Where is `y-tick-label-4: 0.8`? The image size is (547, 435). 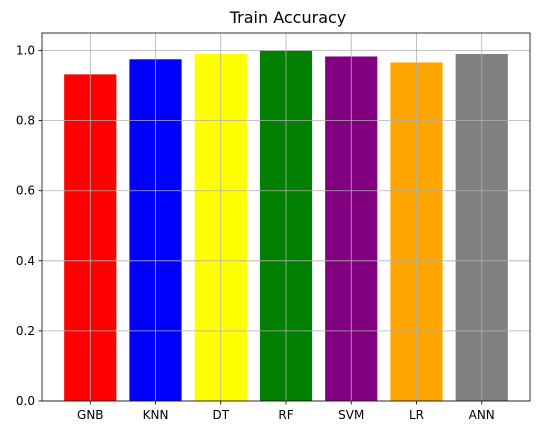 y-tick-label-4: 0.8 is located at coordinates (25, 121).